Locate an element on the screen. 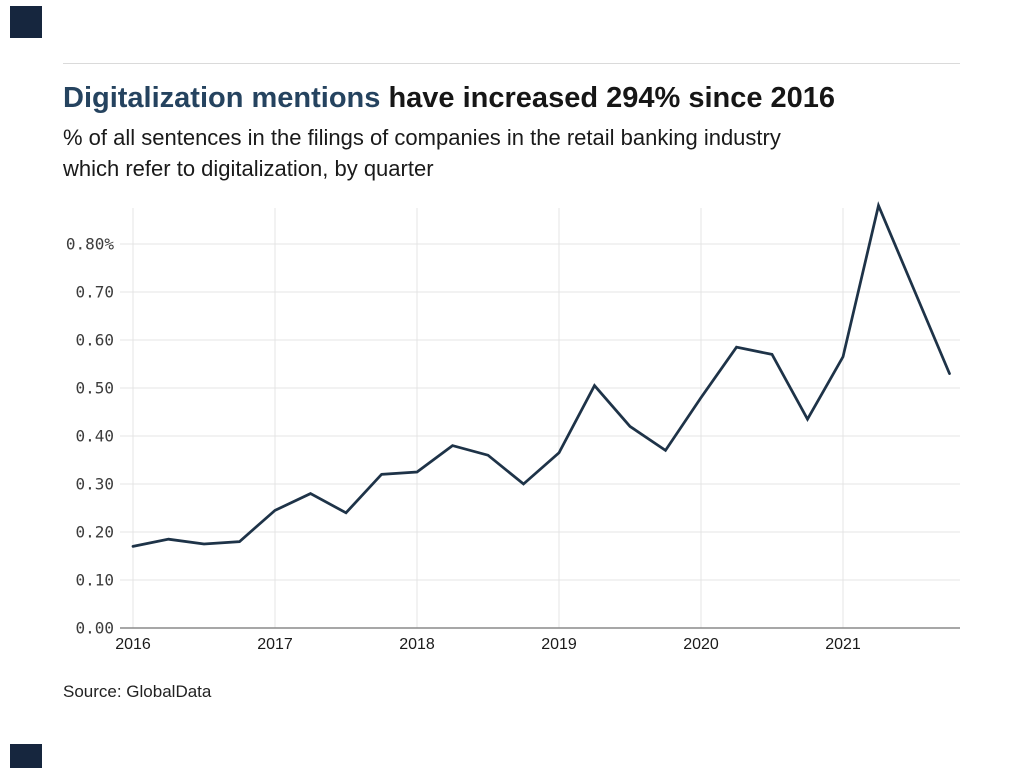 This screenshot has height=768, width=1024. y-tick-label: 0.70 is located at coordinates (94, 292).